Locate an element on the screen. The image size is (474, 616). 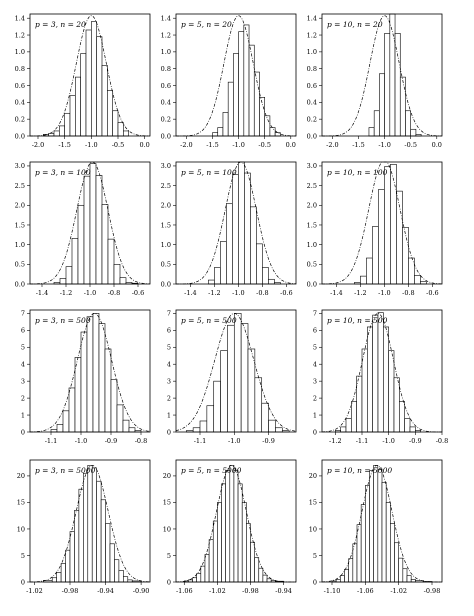
plot-frame is located at coordinates (90, 75).